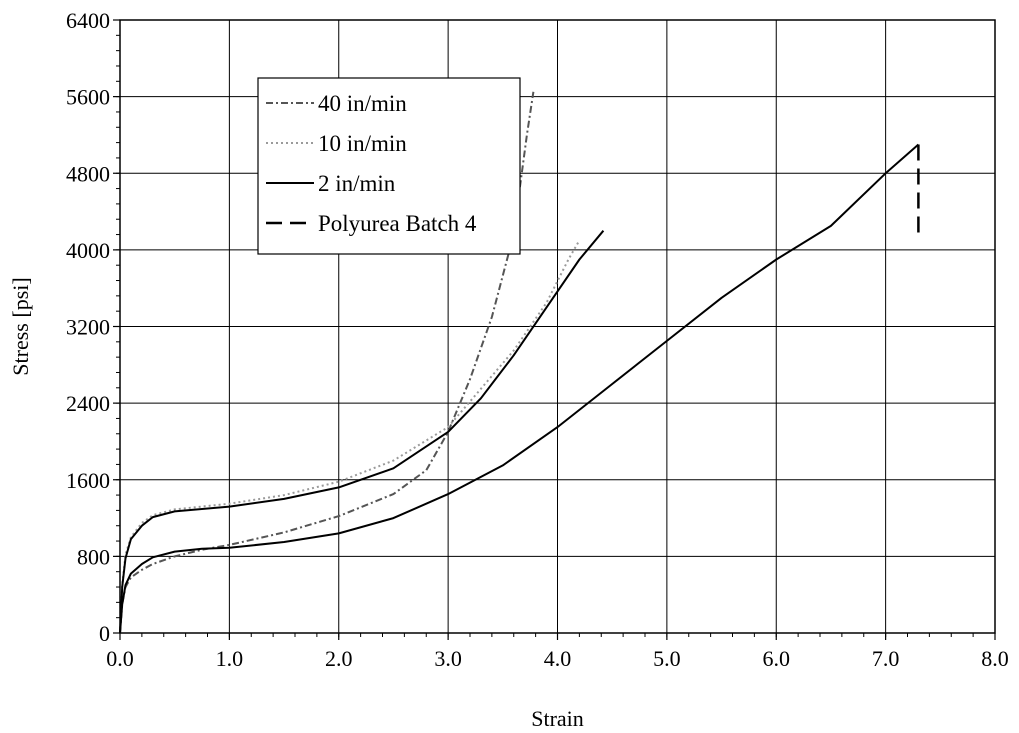  I want to click on y-tick-label: 800, so click(93, 556).